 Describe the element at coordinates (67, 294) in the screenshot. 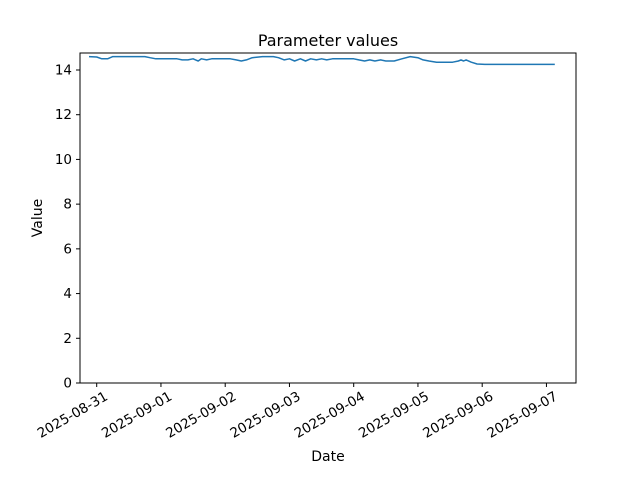

I see `y-tick-label: 4` at that location.